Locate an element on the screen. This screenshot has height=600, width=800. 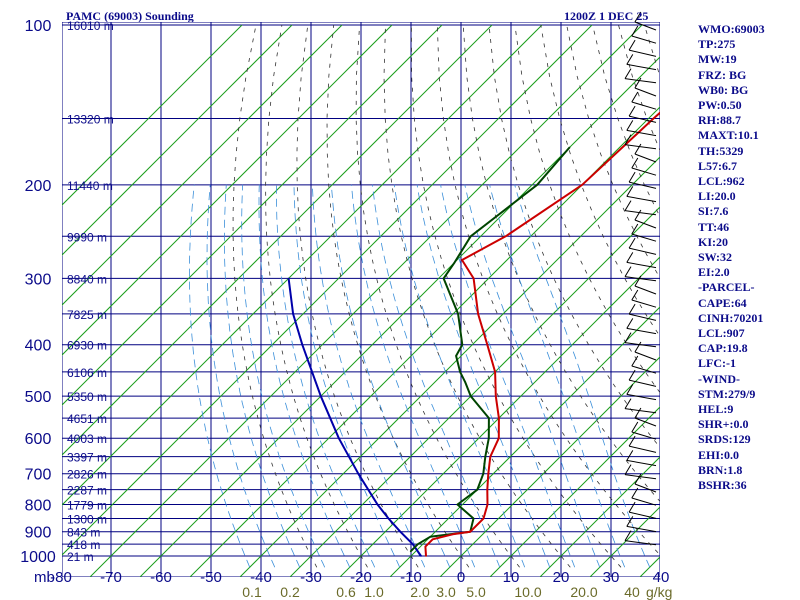
sounding-index-item: HEL:9 is located at coordinates (716, 409).